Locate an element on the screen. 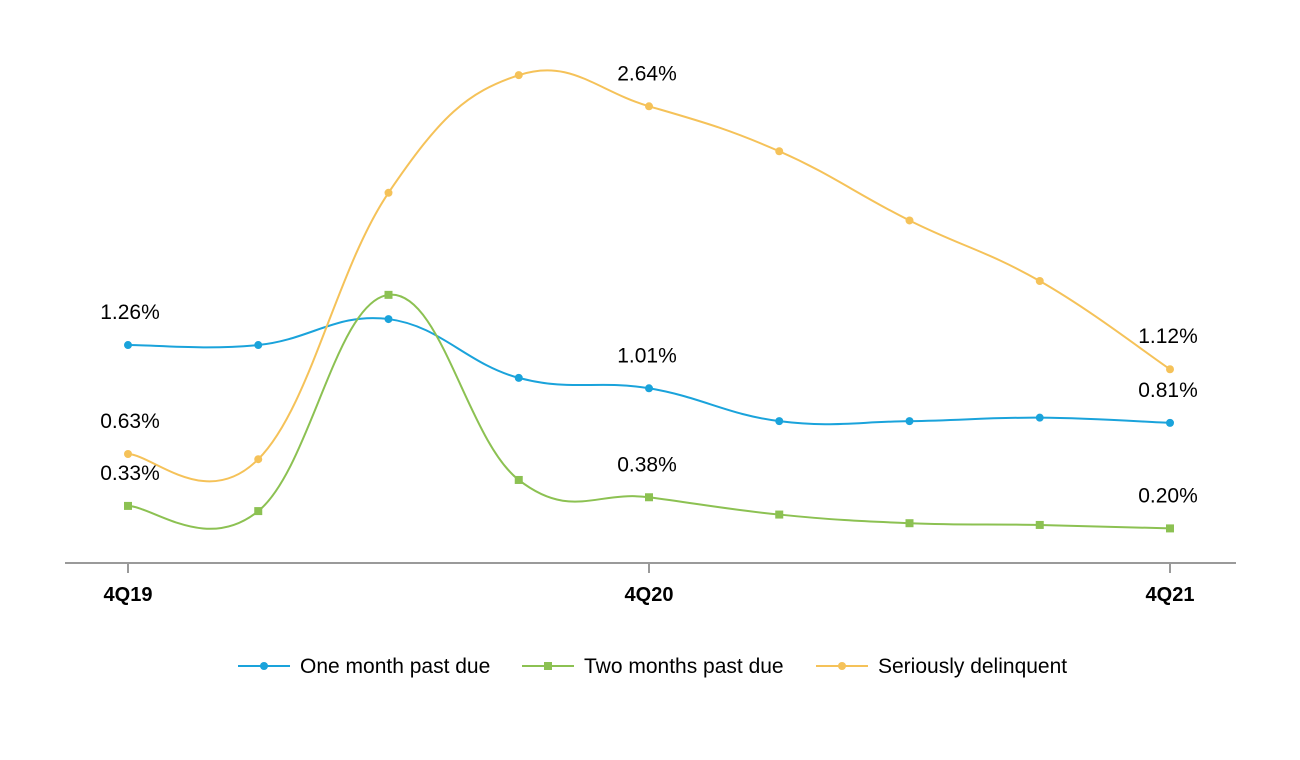 This screenshot has width=1300, height=760. two-months-past-due-point-3Q20 is located at coordinates (518, 479).